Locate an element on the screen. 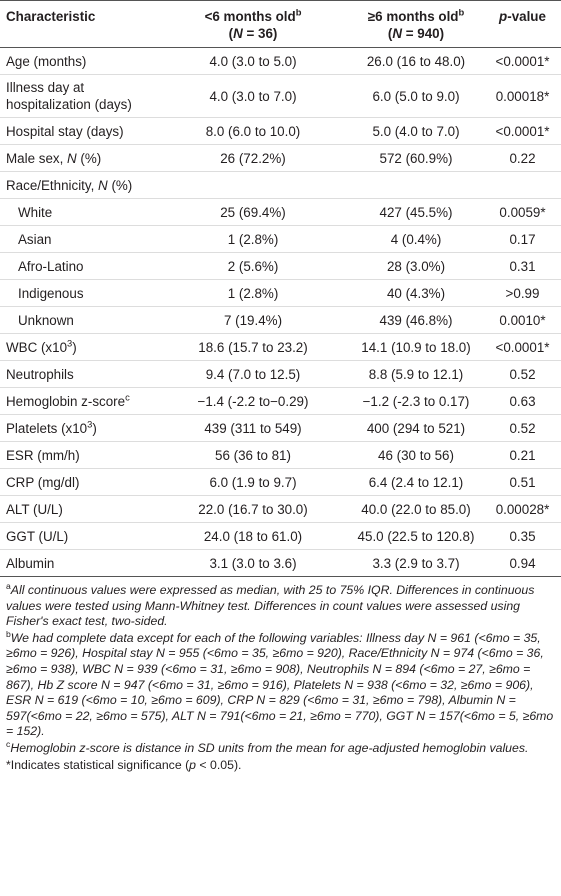 This screenshot has height=896, width=561. table-cell: 18.6 (15.7 to 23.2) is located at coordinates (253, 347).